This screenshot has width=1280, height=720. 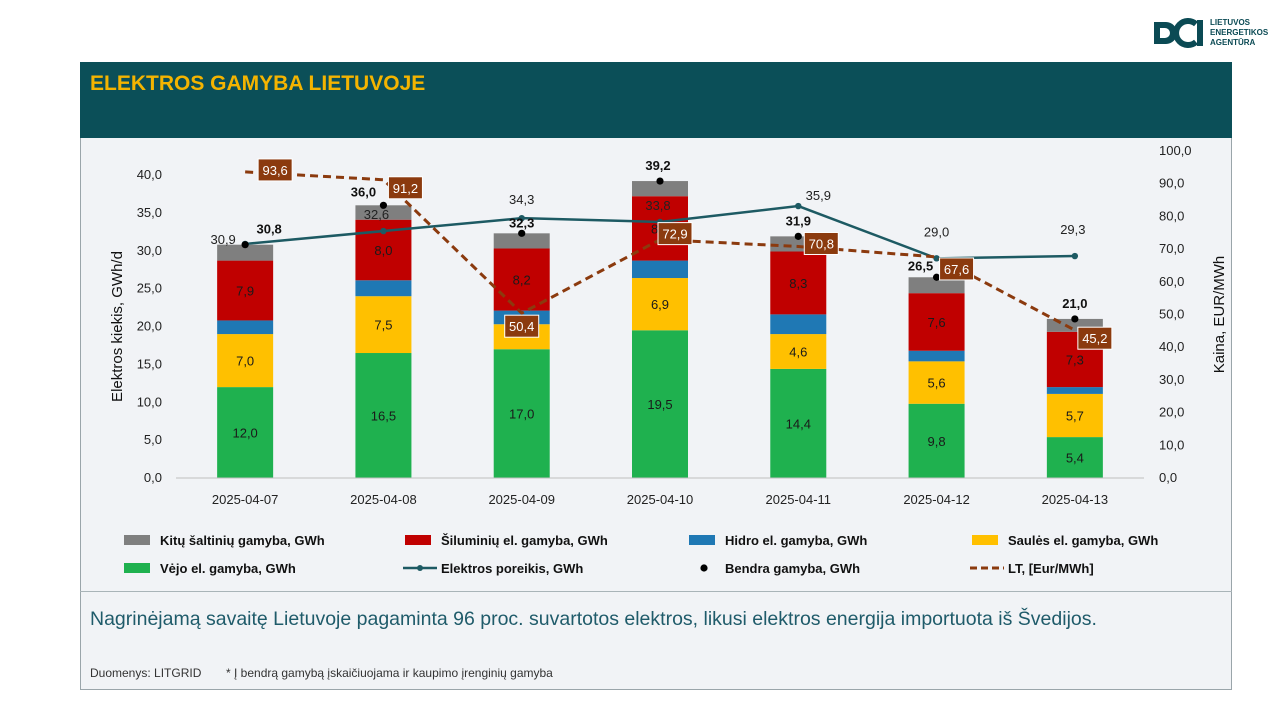 I want to click on price-value-label: 93,6, so click(x=274, y=170).